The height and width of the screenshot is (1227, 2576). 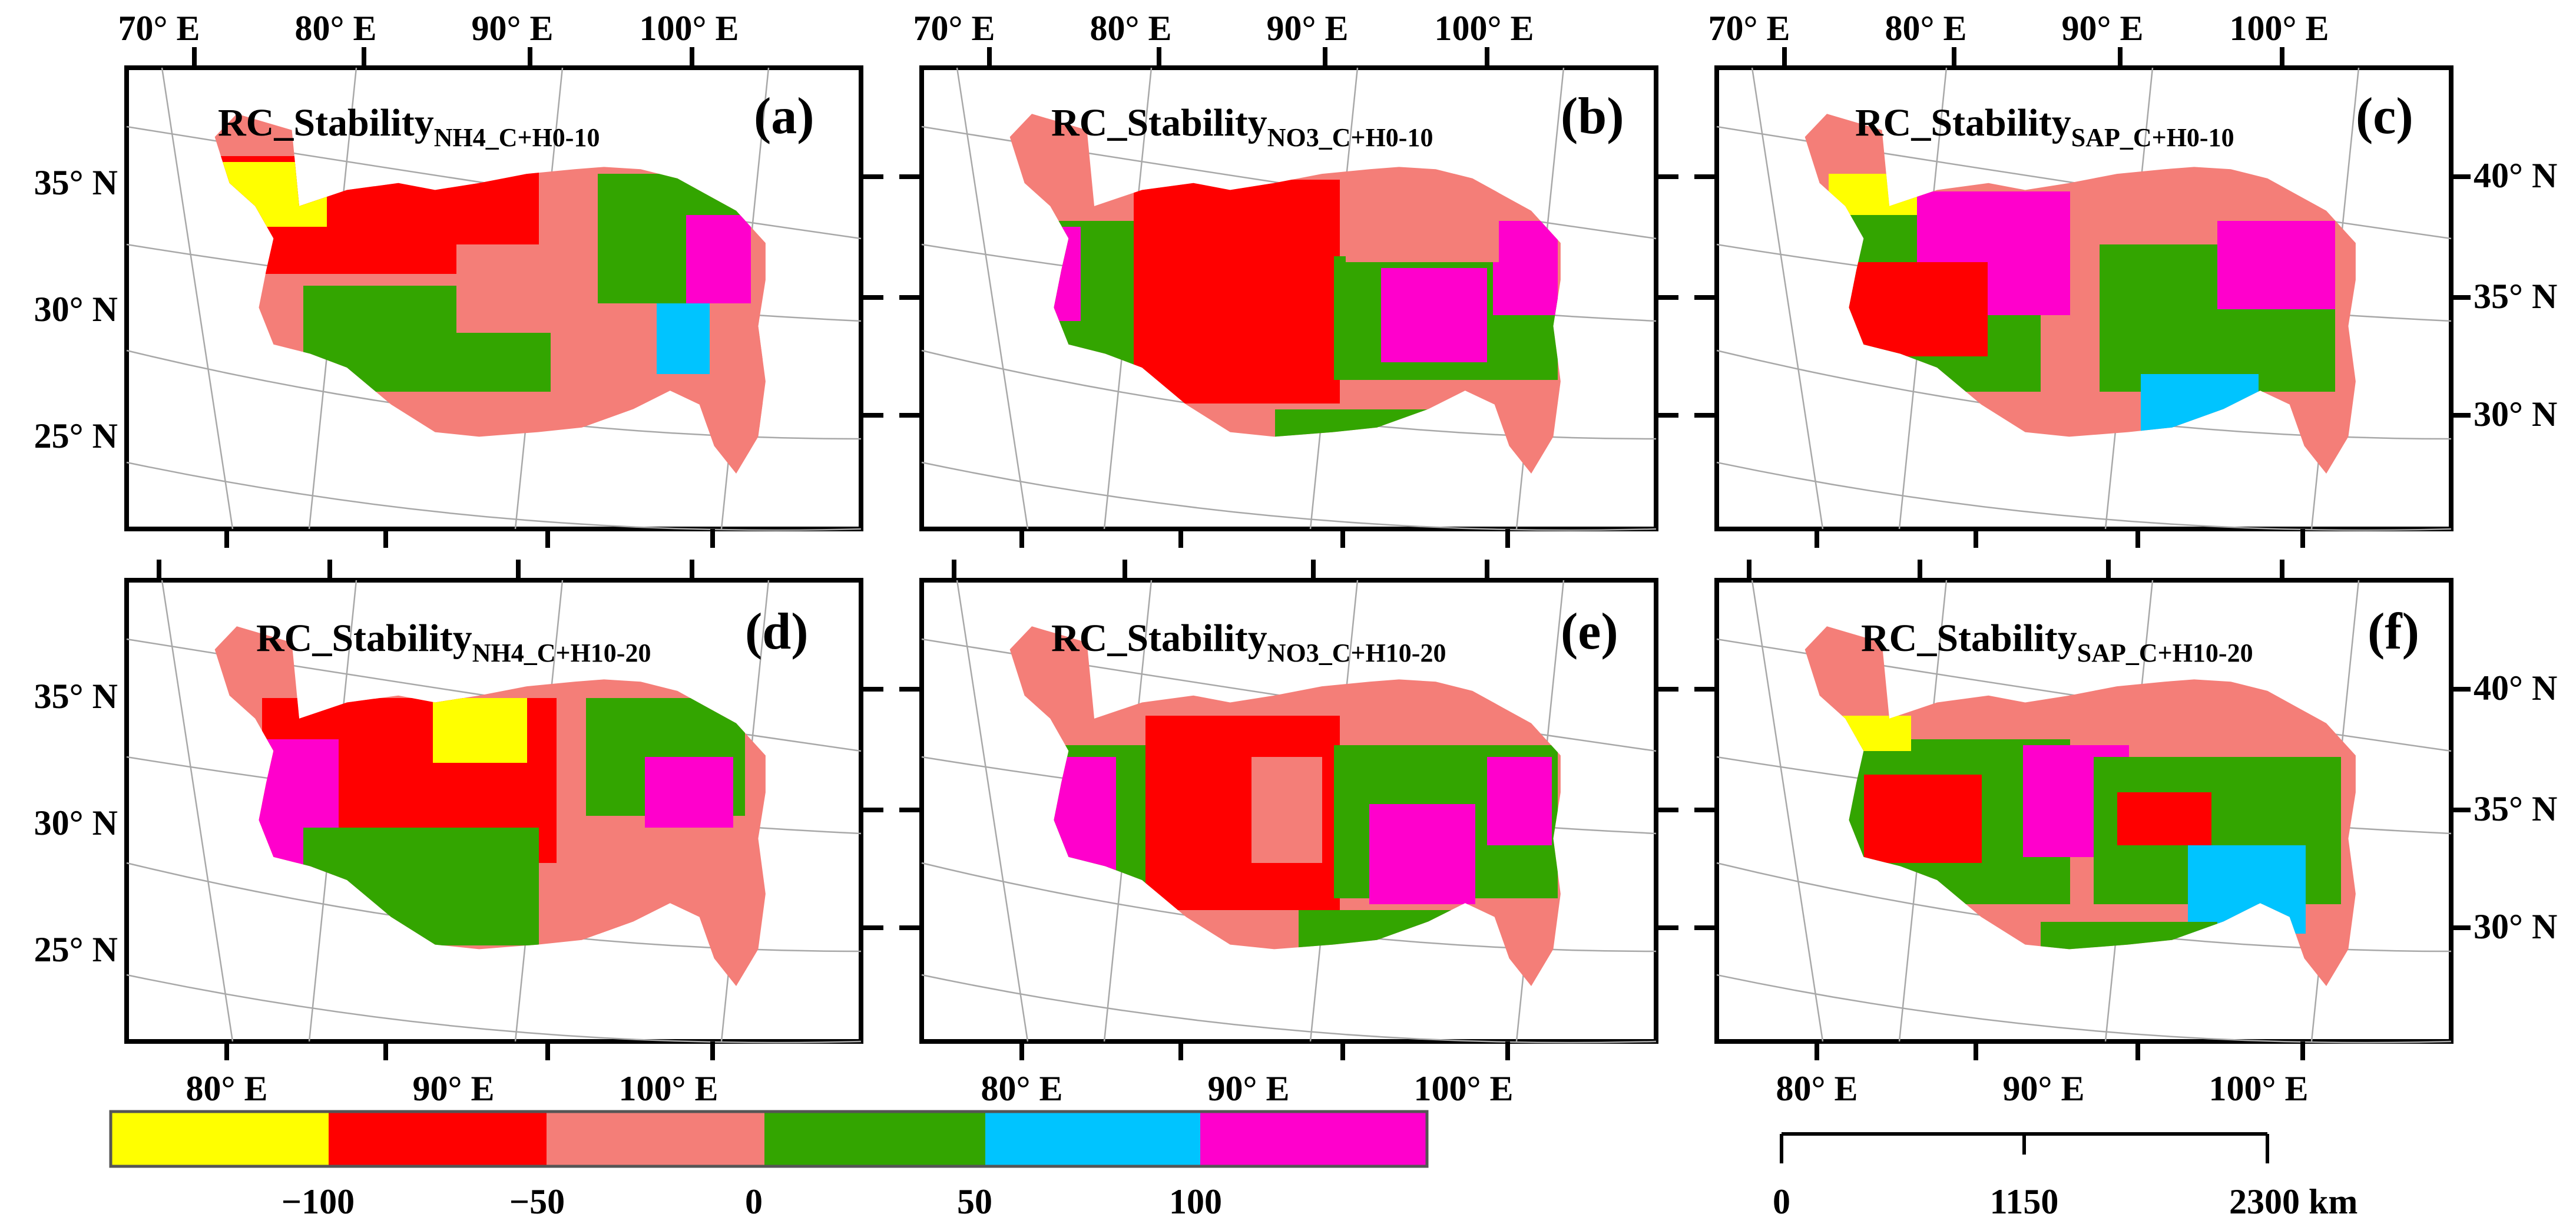 I want to click on panel-e, so click(x=1288, y=811).